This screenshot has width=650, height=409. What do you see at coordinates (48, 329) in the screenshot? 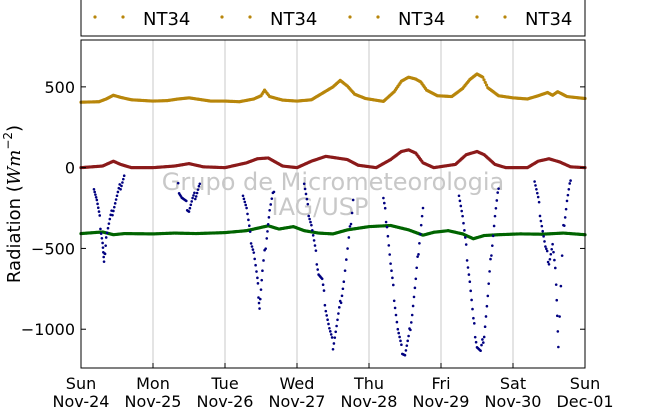
I see `y-tick-label: −1000` at bounding box center [48, 329].